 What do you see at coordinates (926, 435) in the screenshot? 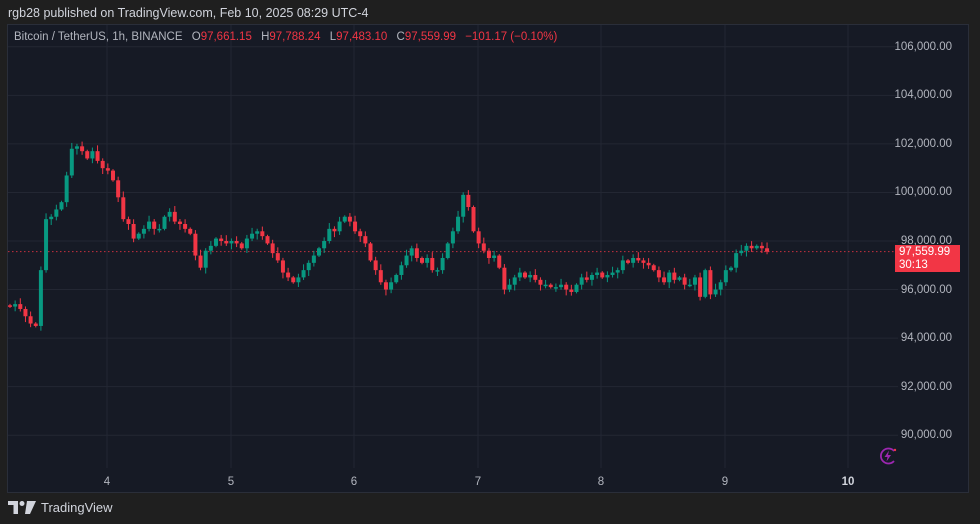
I see `price-tick-label: 90,000.00` at bounding box center [926, 435].